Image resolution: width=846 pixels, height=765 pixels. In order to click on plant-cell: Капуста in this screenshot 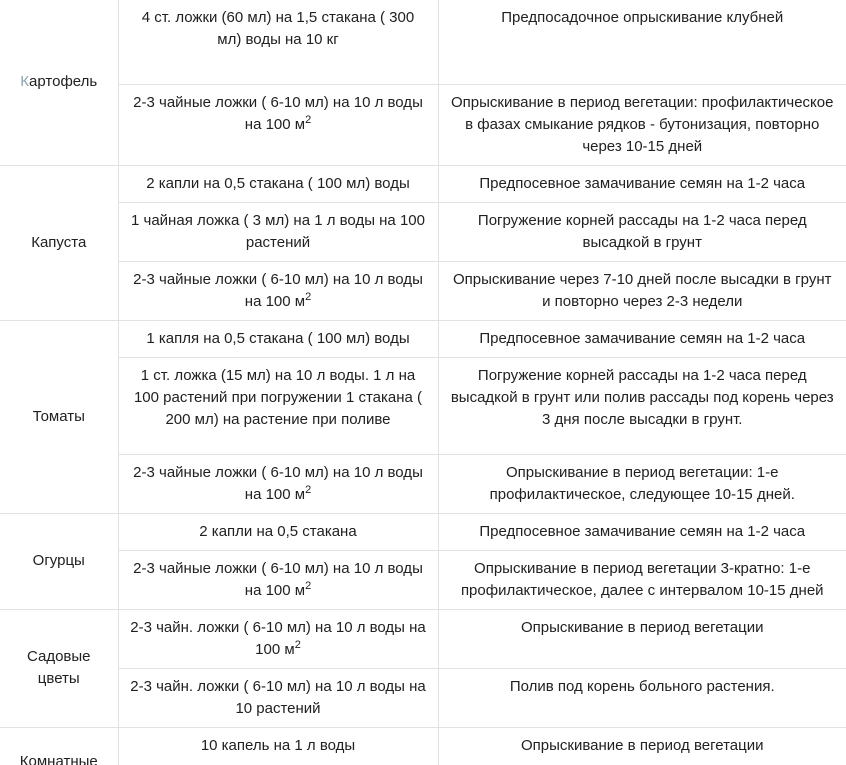, I will do `click(59, 243)`.